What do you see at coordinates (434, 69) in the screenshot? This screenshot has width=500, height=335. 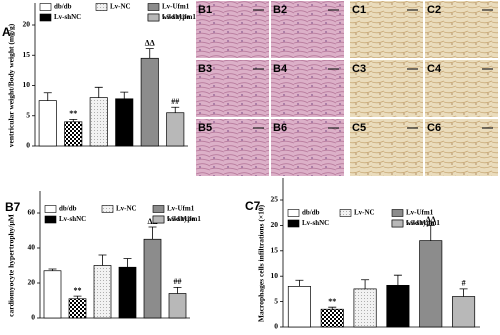 I see `panel-label: C4` at bounding box center [434, 69].